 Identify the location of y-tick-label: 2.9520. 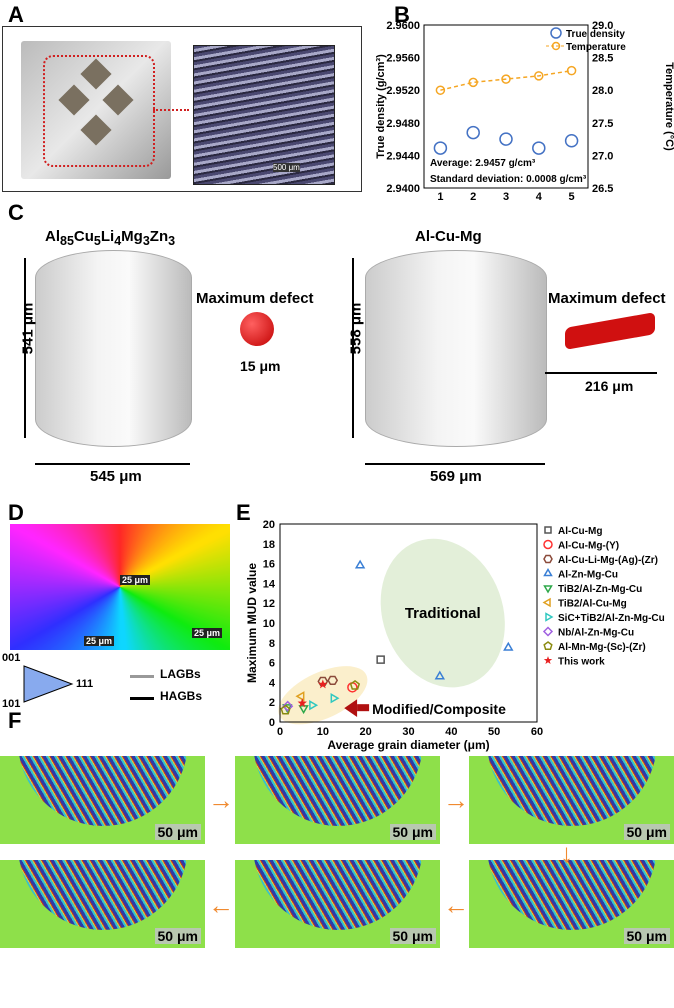
(403, 91).